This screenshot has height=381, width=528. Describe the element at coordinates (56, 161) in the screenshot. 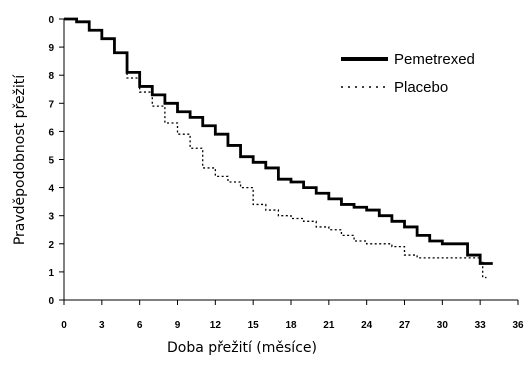

I see `y-ticks: 0 1 2 3 4 5 6 7 8 9 0` at that location.